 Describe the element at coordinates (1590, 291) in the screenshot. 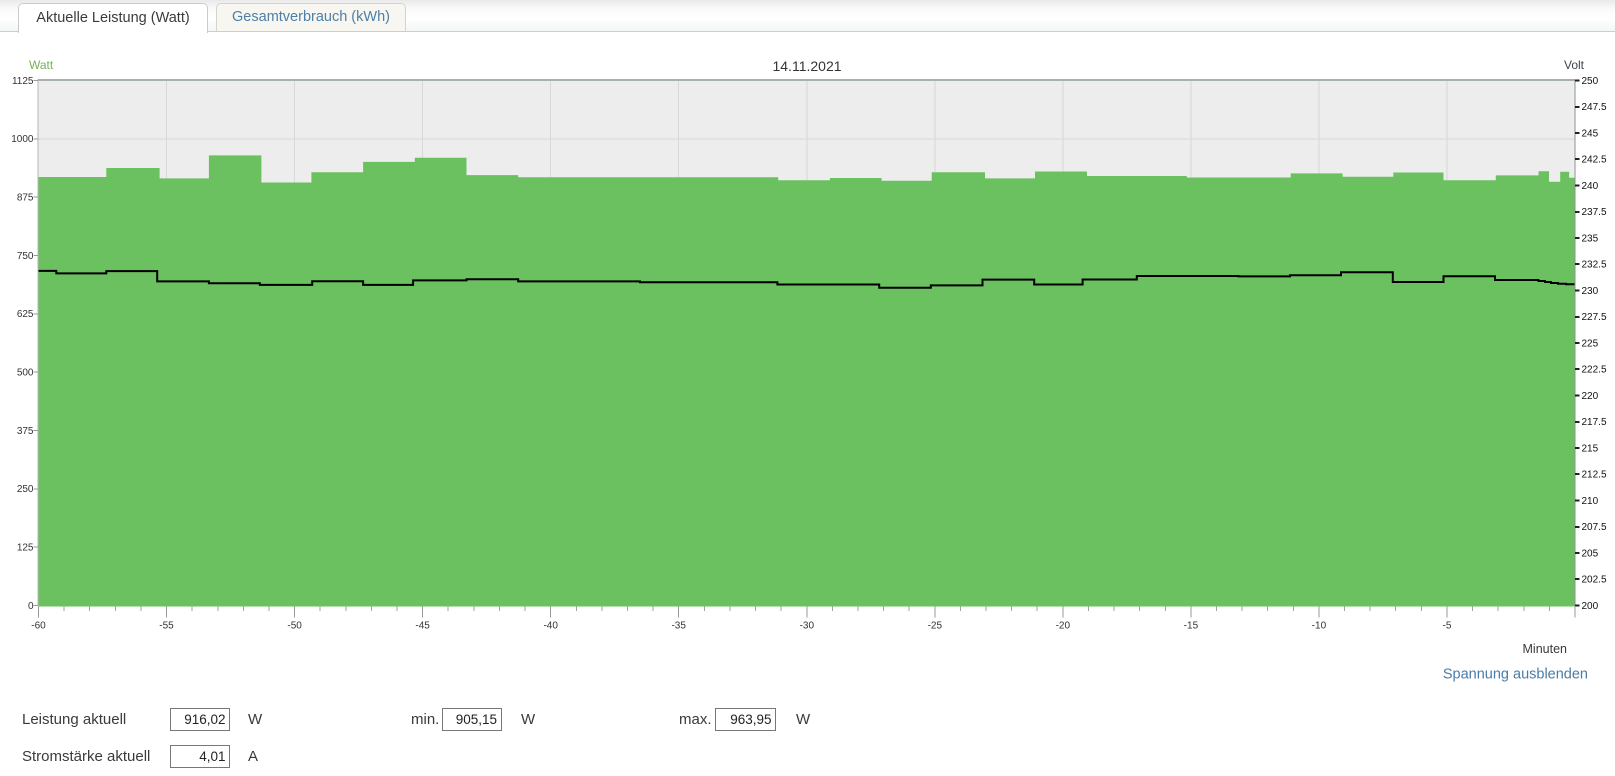

I see `svg-text: 230` at that location.